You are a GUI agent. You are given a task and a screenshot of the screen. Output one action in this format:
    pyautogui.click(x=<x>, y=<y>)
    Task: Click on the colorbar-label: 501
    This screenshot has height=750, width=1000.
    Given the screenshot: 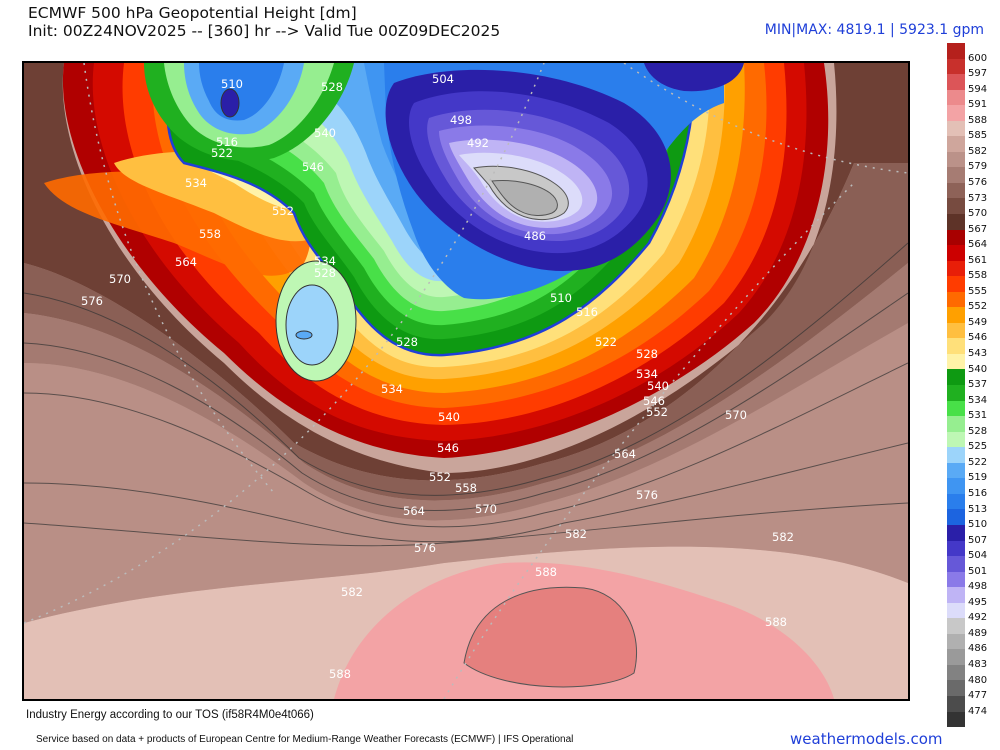 What is the action you would take?
    pyautogui.click(x=978, y=571)
    